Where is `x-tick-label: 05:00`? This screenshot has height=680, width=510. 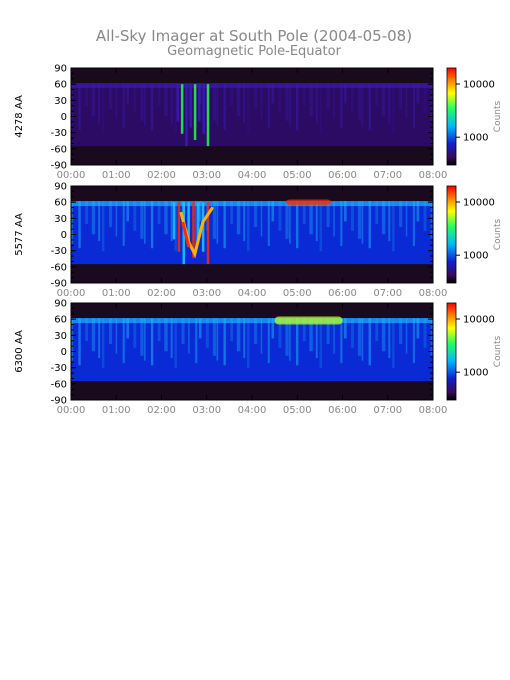 x-tick-label: 05:00 is located at coordinates (297, 293).